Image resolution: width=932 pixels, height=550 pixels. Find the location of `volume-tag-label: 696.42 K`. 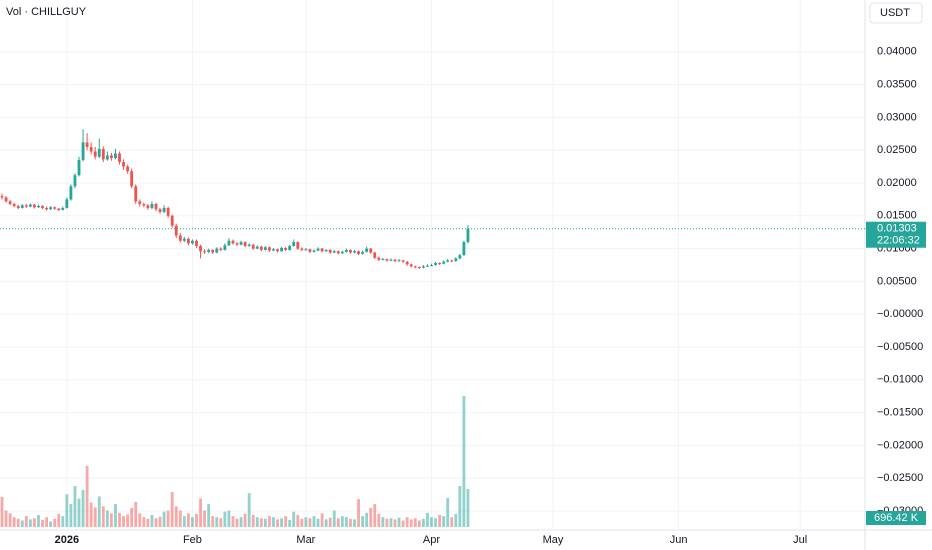

volume-tag-label: 696.42 K is located at coordinates (896, 518).